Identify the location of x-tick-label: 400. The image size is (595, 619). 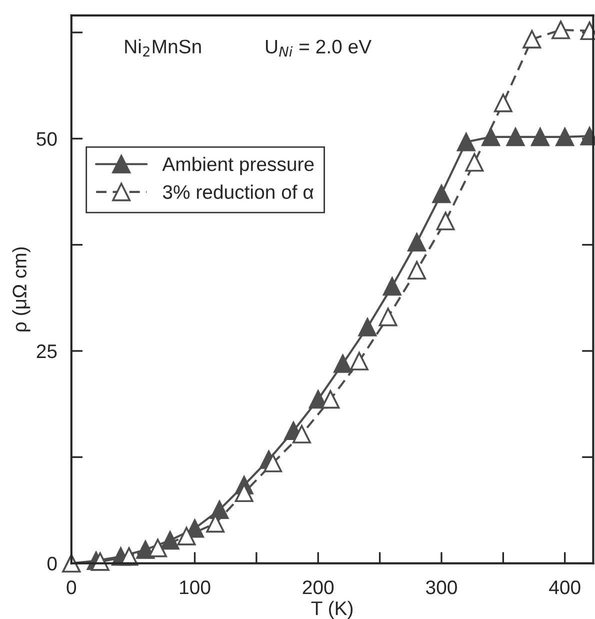
(564, 587).